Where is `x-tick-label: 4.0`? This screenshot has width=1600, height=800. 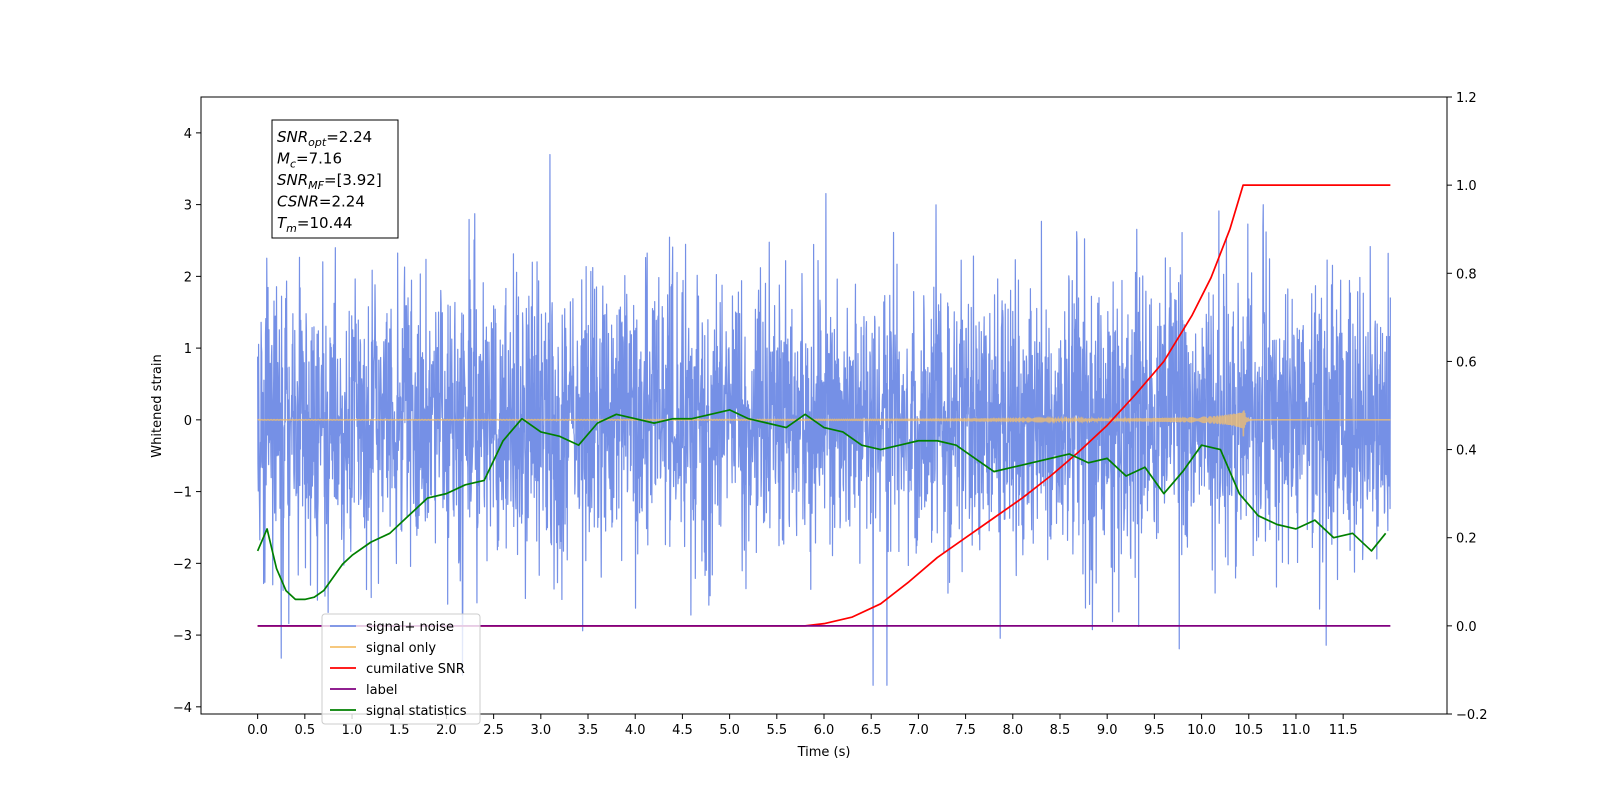
x-tick-label: 4.0 is located at coordinates (635, 730).